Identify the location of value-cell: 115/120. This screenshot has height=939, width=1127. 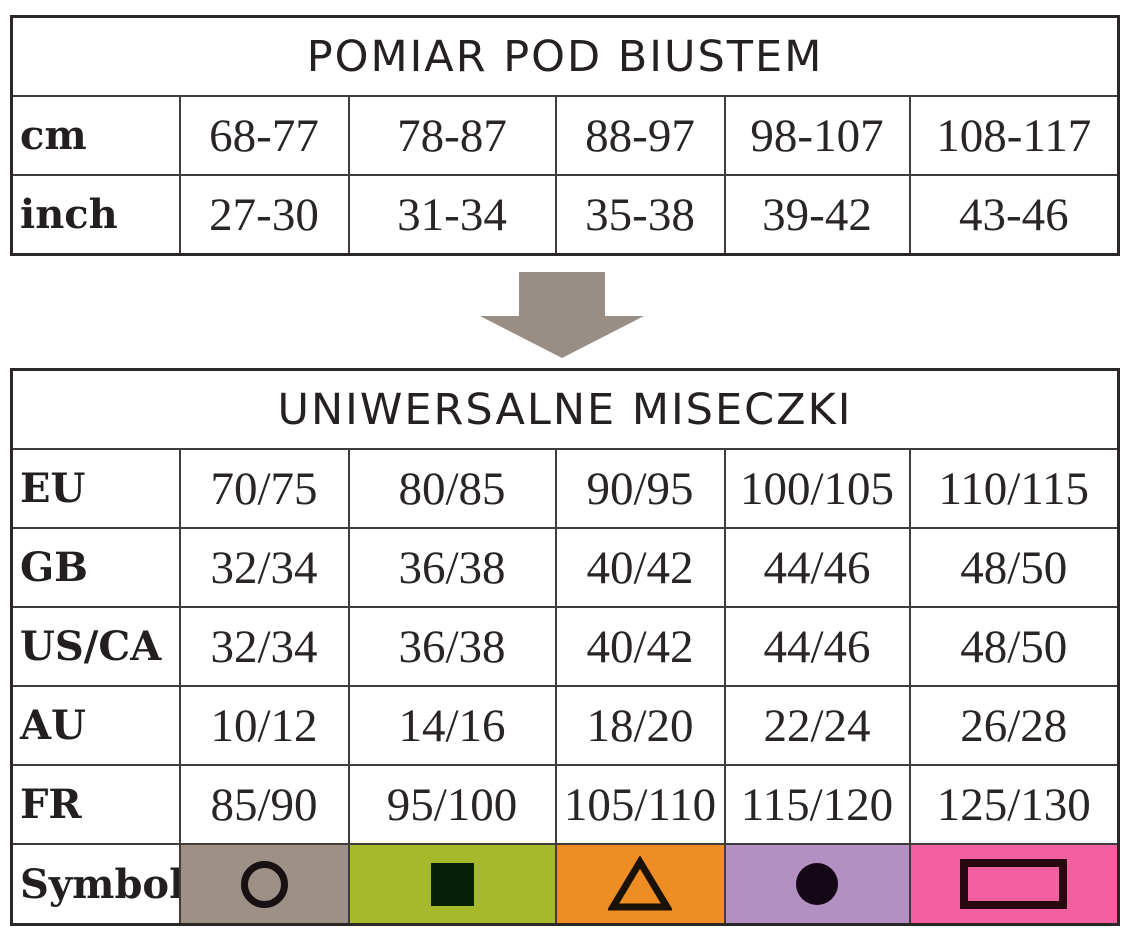
(817, 804).